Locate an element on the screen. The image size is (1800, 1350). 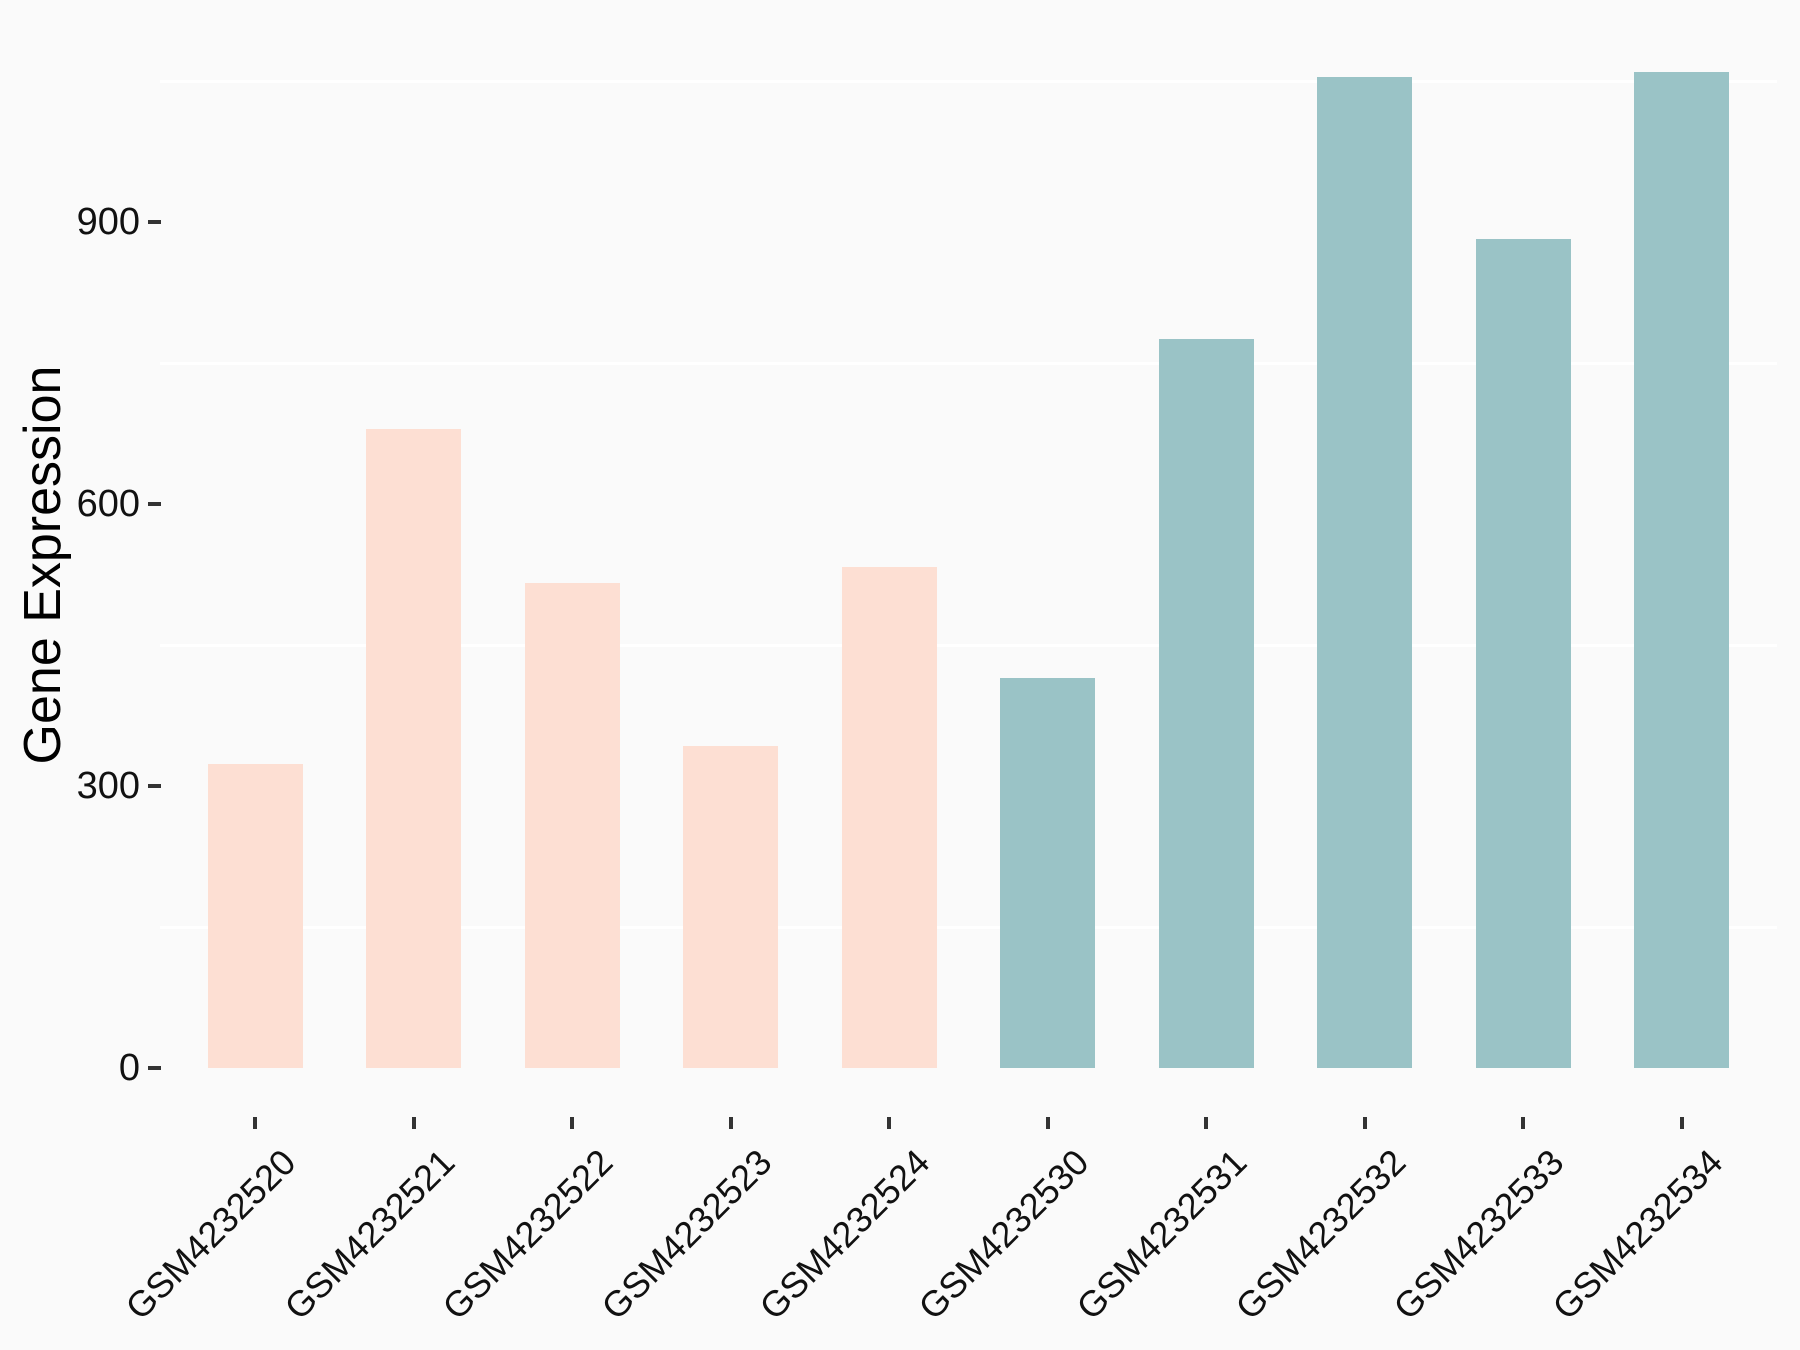
x-tick-label: GSM4232523 is located at coordinates (686, 1234).